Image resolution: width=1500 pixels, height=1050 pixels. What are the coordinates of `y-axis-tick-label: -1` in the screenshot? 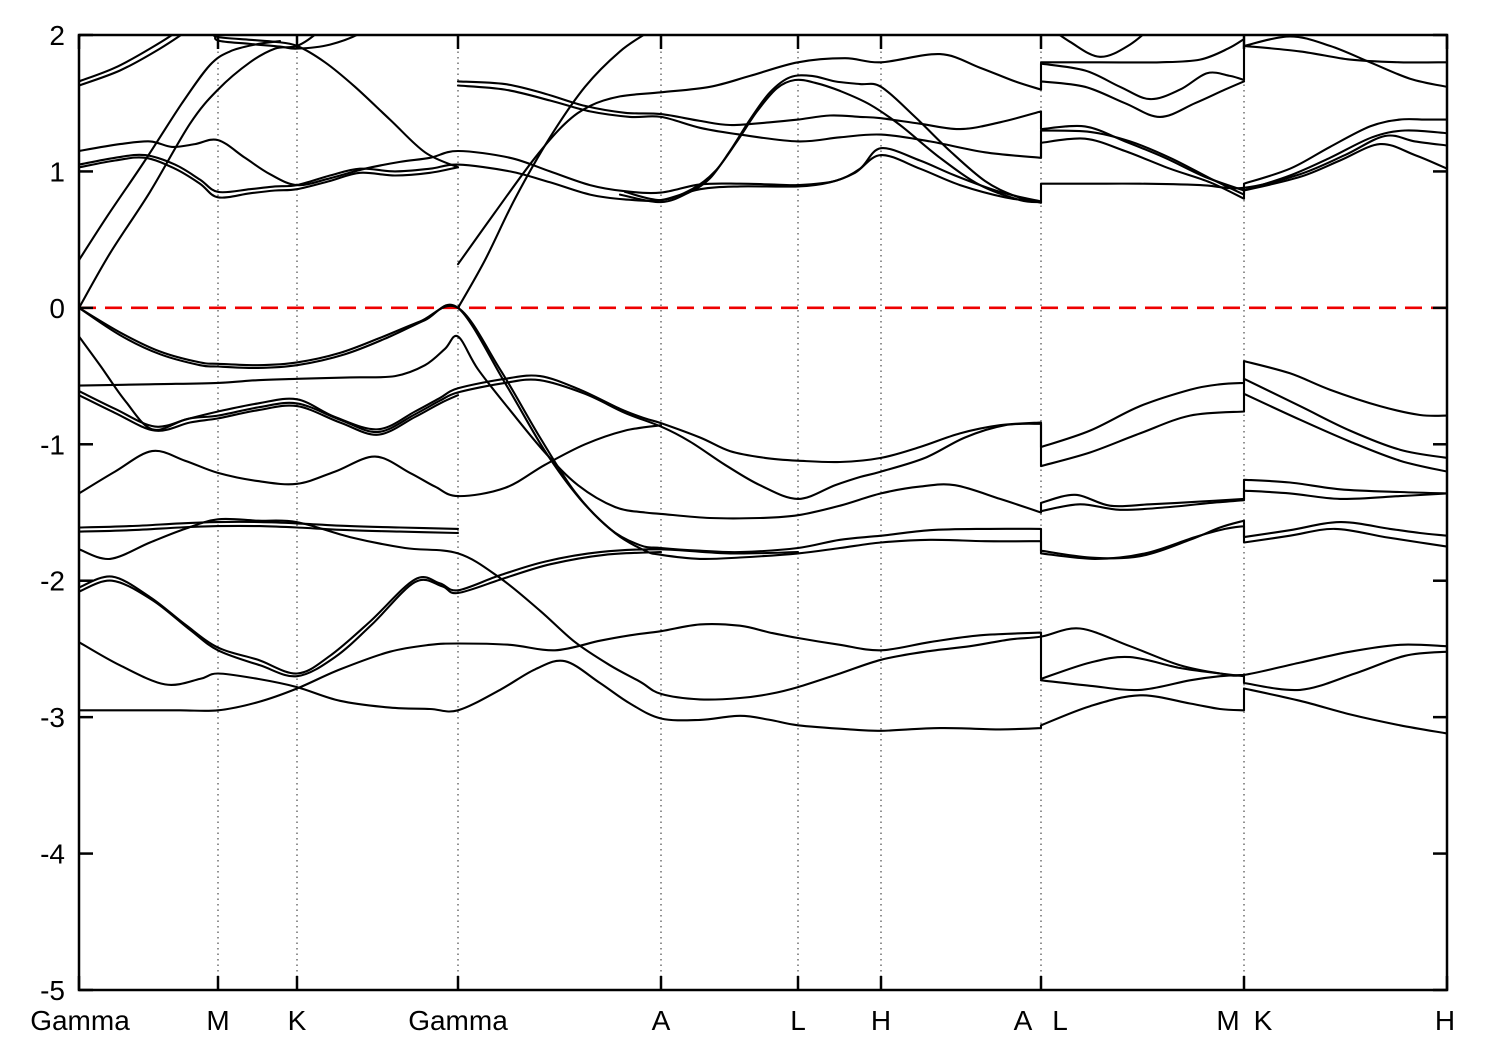 It's located at (52, 444).